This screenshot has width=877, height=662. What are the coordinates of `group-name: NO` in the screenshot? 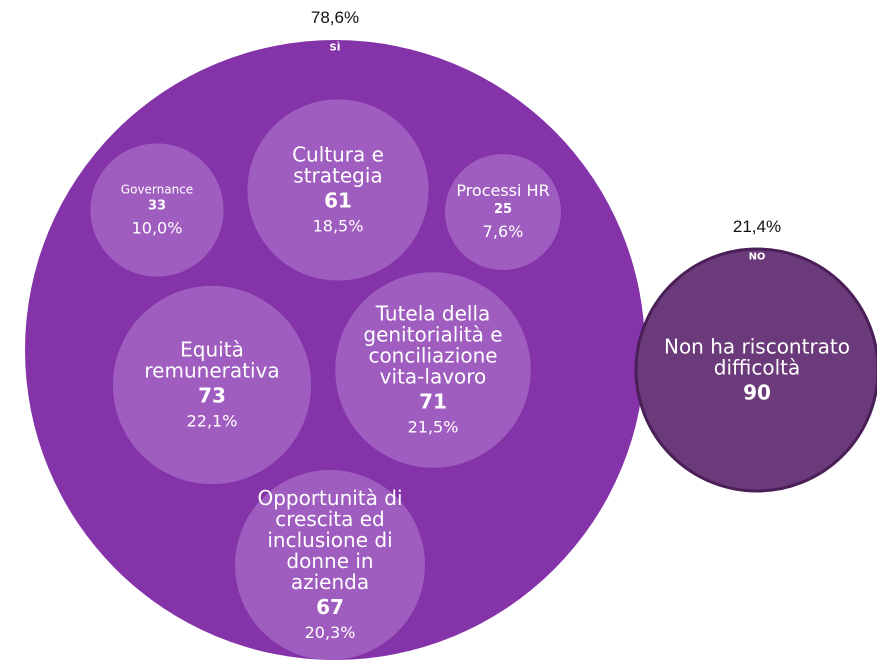 It's located at (757, 257).